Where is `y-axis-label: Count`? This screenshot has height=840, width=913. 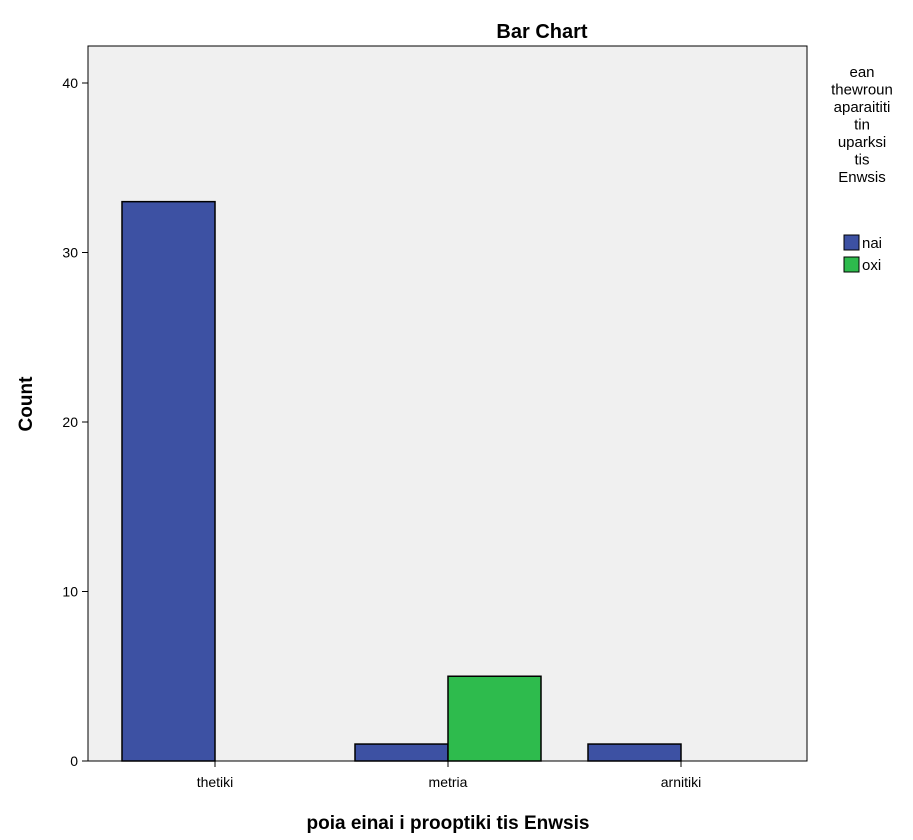
y-axis-label: Count is located at coordinates (26, 404).